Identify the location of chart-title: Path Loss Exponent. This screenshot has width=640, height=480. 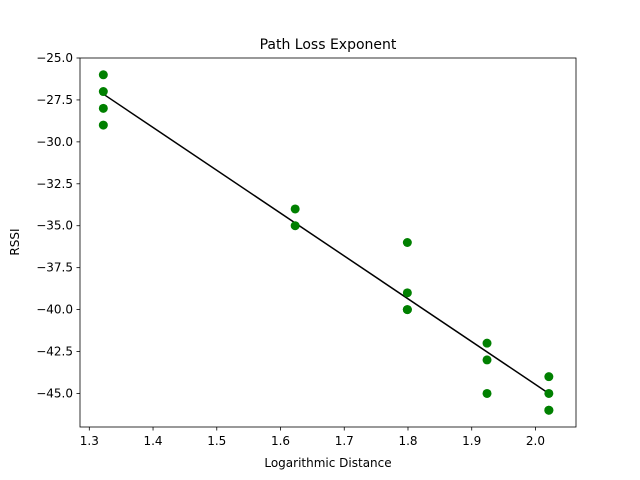
(328, 45).